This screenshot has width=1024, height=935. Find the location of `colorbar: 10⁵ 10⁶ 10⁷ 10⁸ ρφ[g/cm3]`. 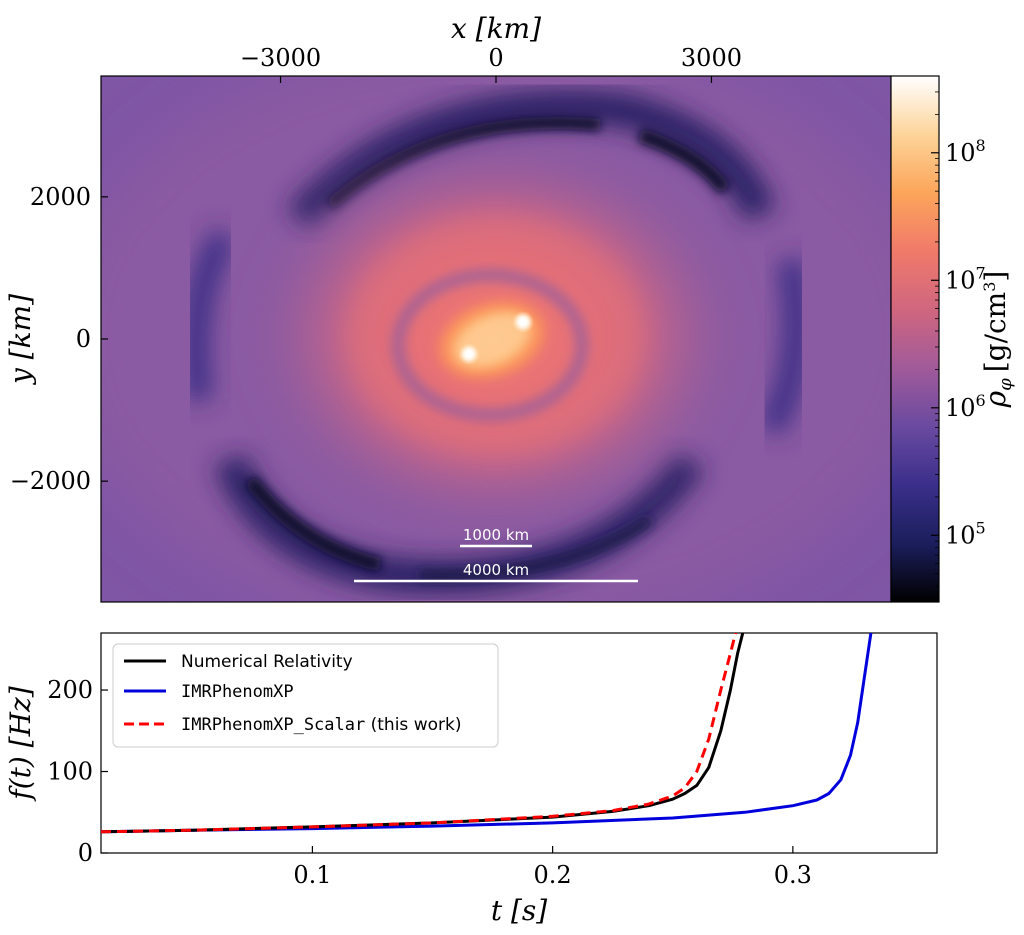

colorbar: 10⁵ 10⁶ 10⁷ 10⁸ ρφ[g/cm3] is located at coordinates (953, 339).